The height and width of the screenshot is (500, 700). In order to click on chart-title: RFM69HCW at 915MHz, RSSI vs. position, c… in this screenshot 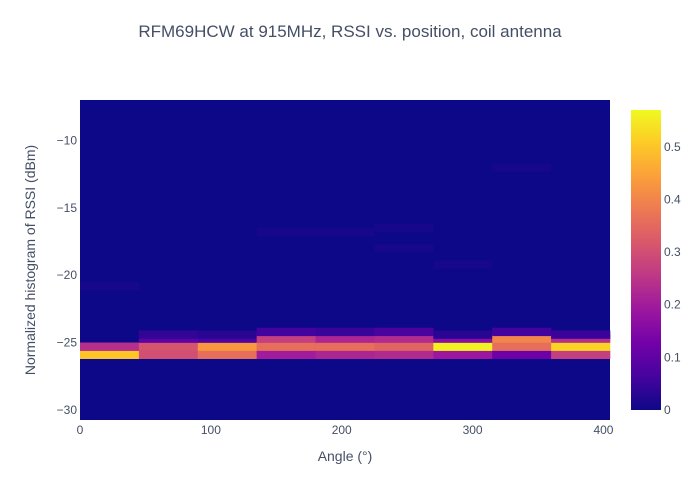, I will do `click(350, 31)`.